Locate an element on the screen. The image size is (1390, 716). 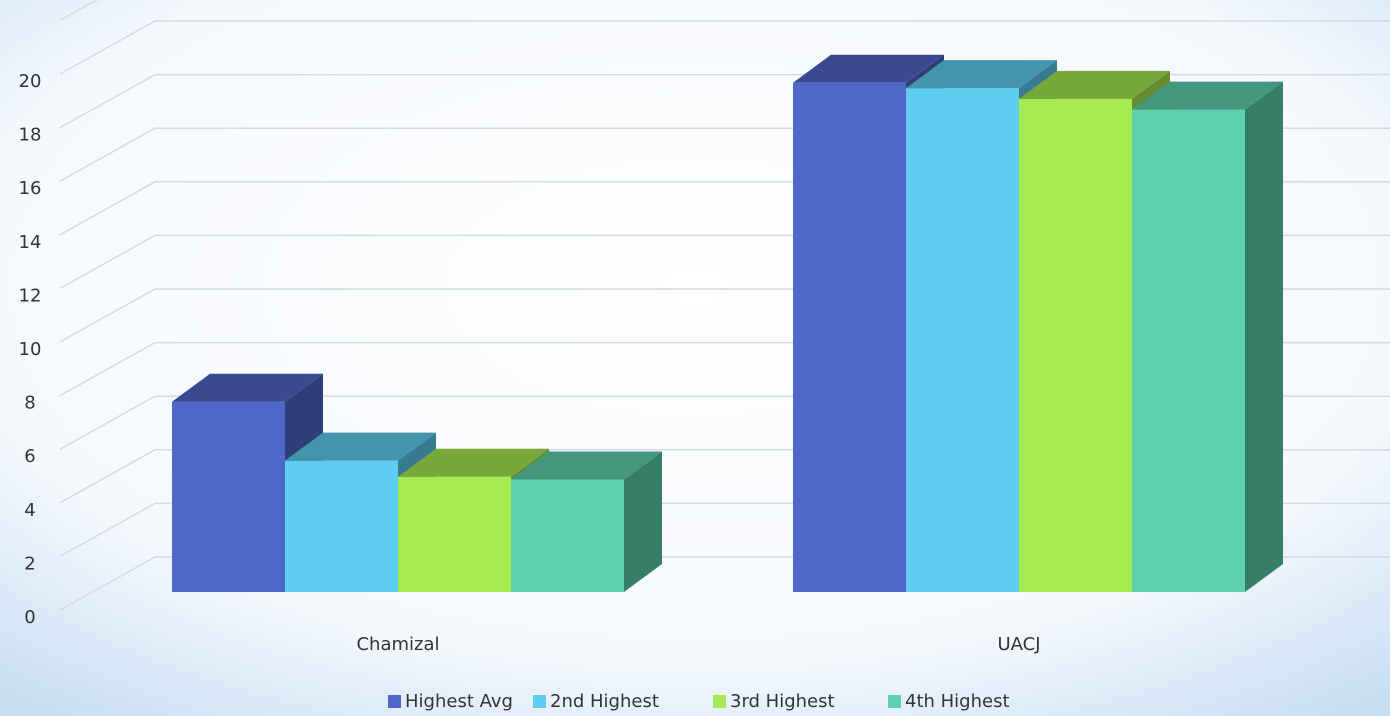
y-tick-label: 18 is located at coordinates (30, 135).